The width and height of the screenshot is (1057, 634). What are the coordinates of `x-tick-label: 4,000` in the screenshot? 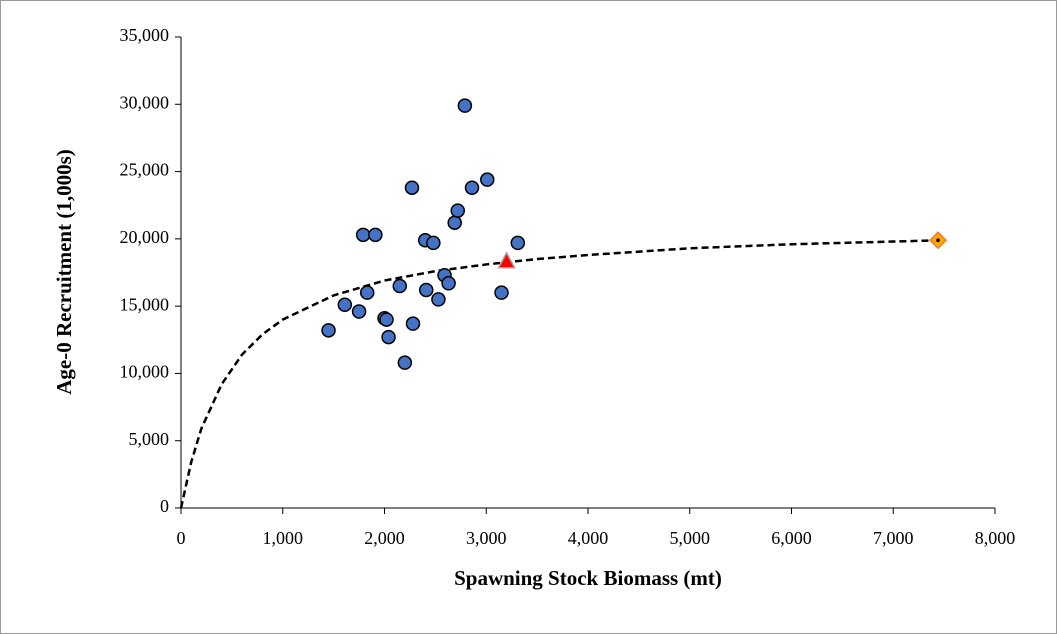 It's located at (588, 538).